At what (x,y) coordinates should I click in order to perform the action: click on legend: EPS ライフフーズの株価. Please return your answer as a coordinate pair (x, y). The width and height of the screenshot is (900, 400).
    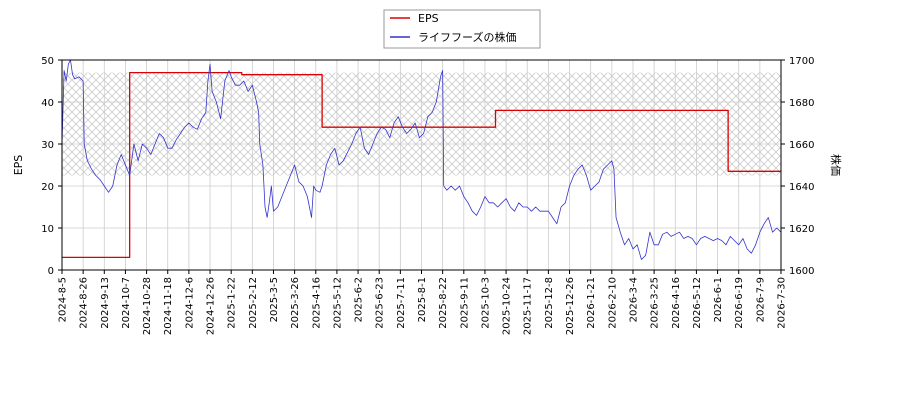
    Looking at the image, I should click on (462, 29).